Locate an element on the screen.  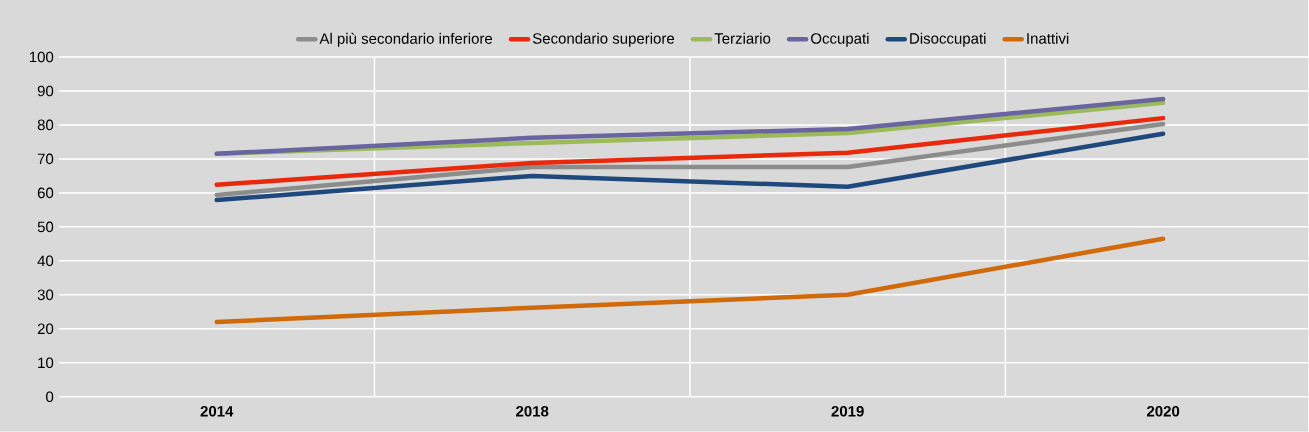
y-tick-label: 60 is located at coordinates (45, 193).